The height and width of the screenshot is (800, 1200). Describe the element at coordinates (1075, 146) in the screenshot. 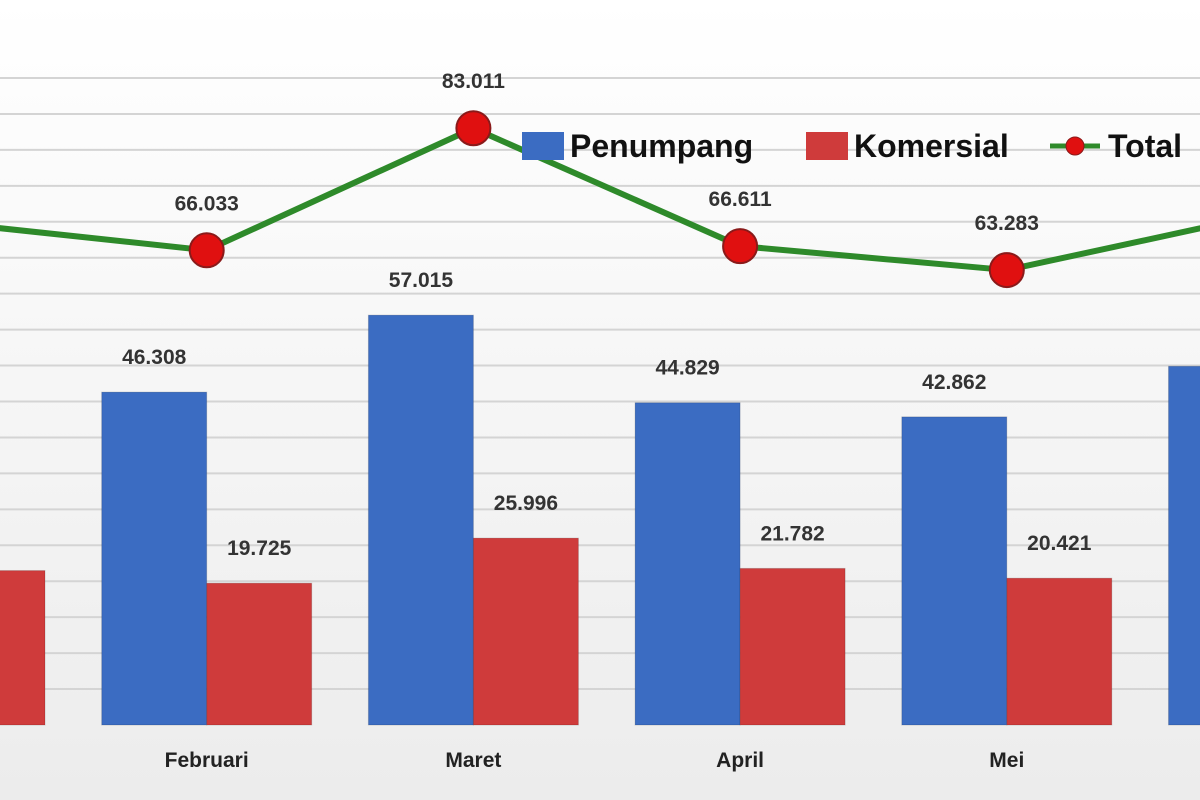

I see `legend-dot` at that location.